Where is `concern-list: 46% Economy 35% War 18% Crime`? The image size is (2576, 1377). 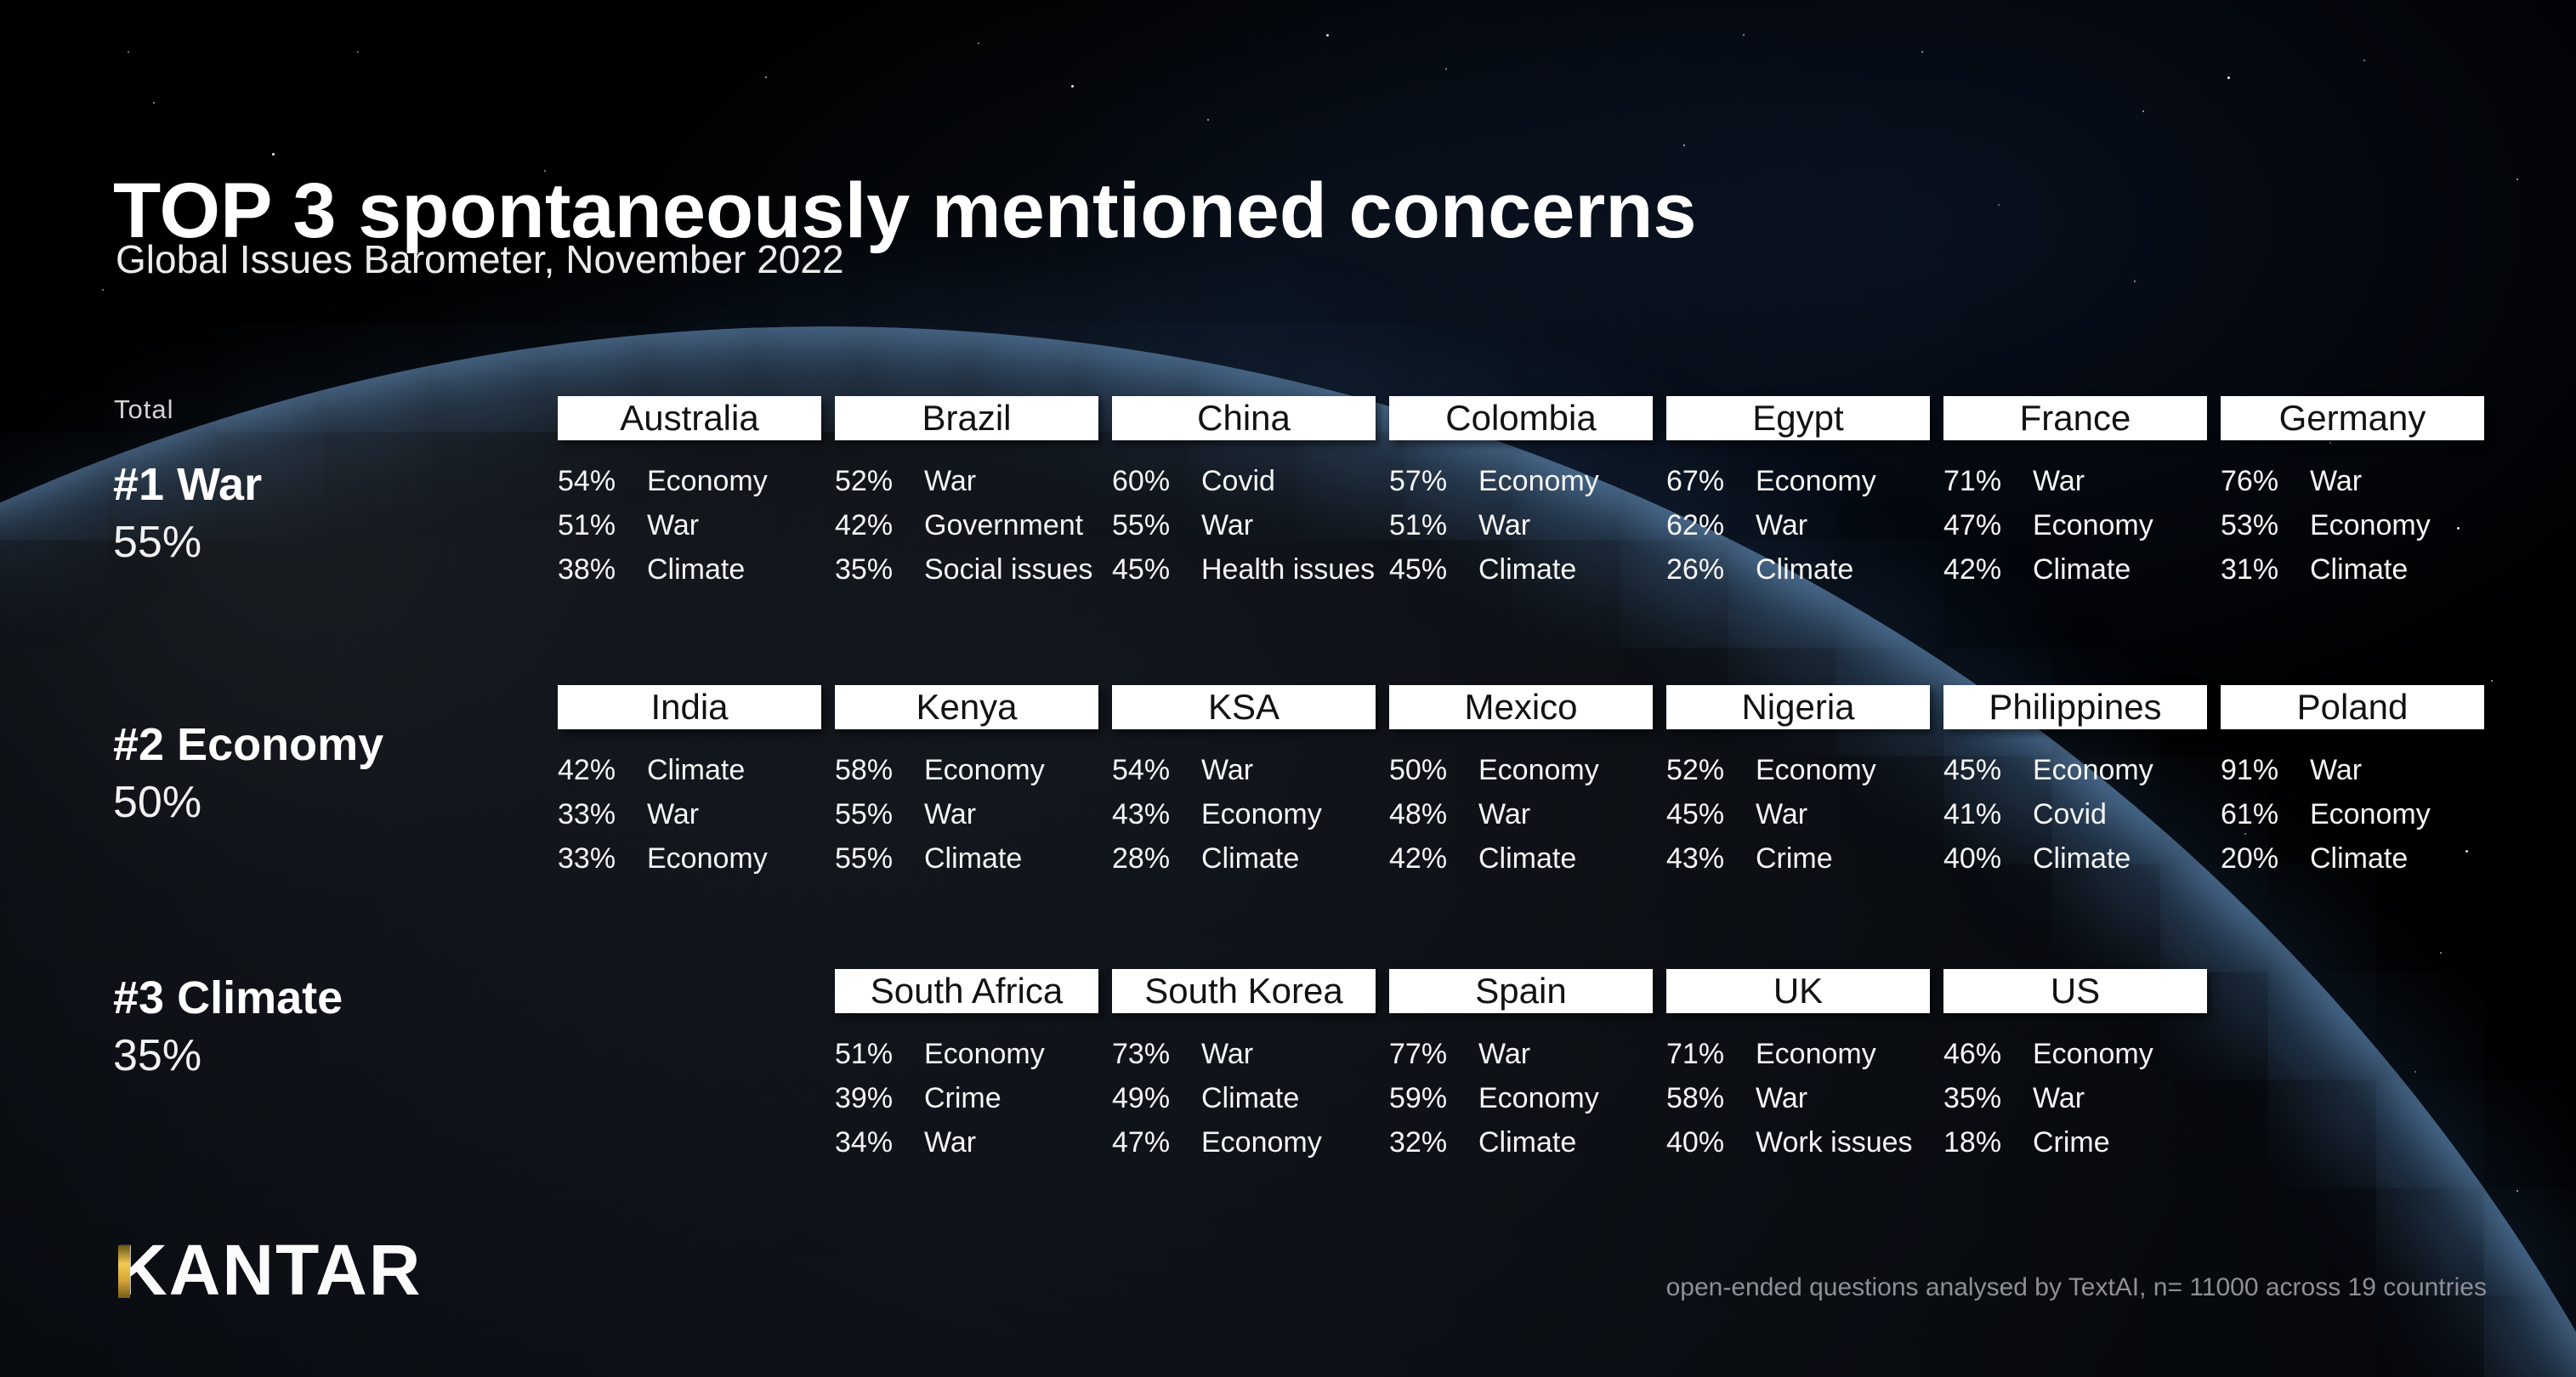
concern-list: 46% Economy 35% War 18% Crime is located at coordinates (2075, 1098).